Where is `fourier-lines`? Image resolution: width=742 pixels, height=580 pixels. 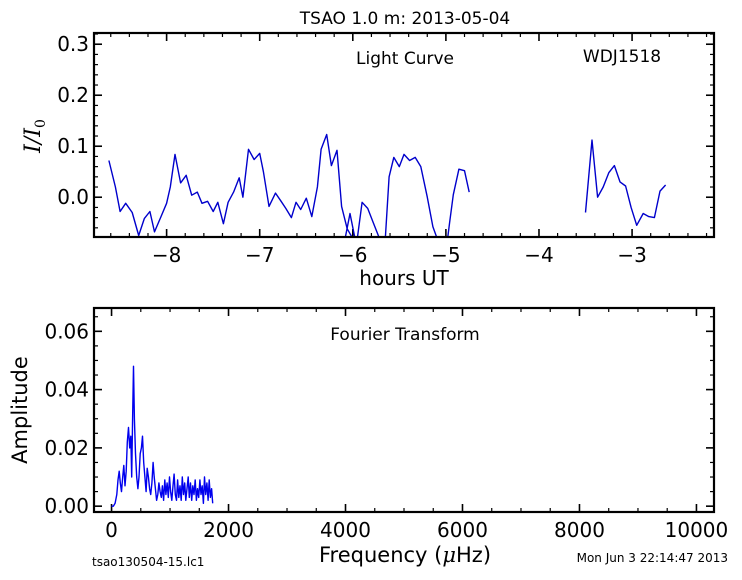 fourier-lines is located at coordinates (162, 436).